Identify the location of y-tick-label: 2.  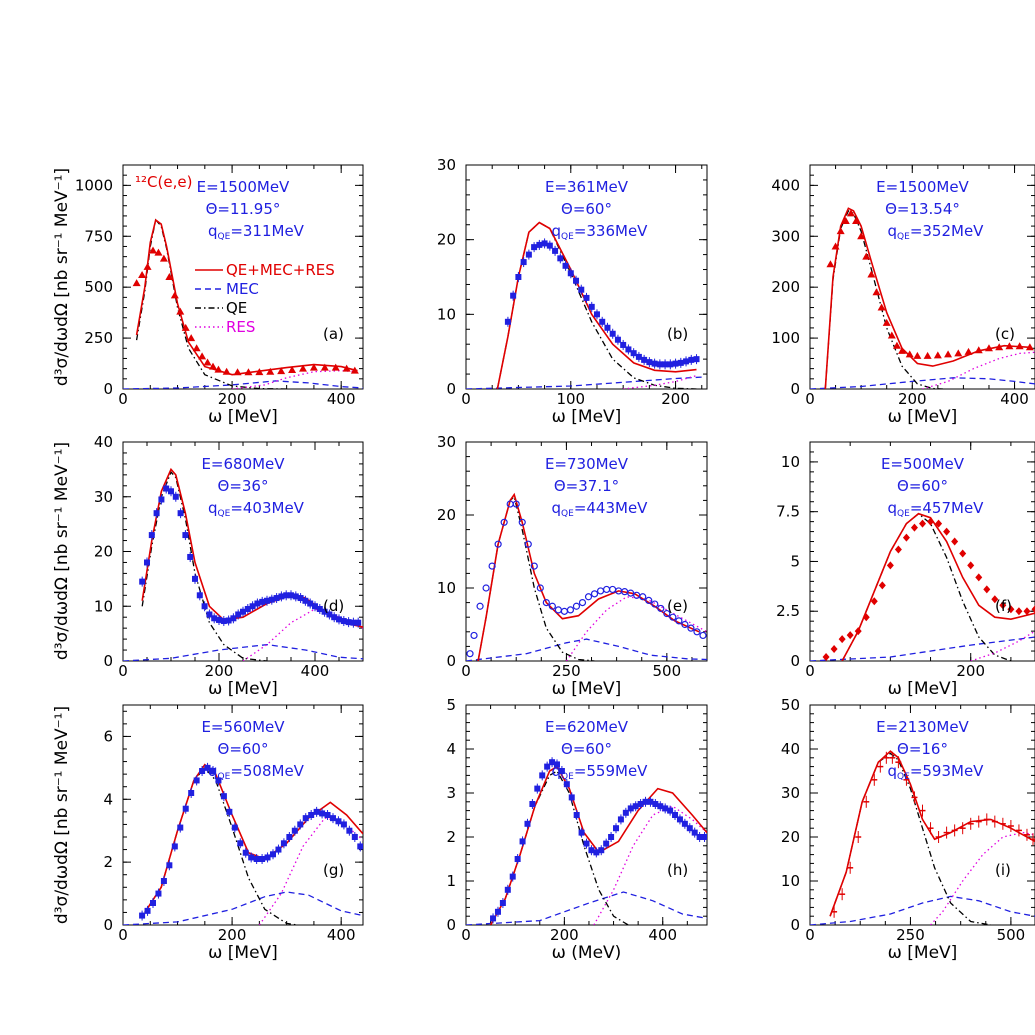
(108, 862).